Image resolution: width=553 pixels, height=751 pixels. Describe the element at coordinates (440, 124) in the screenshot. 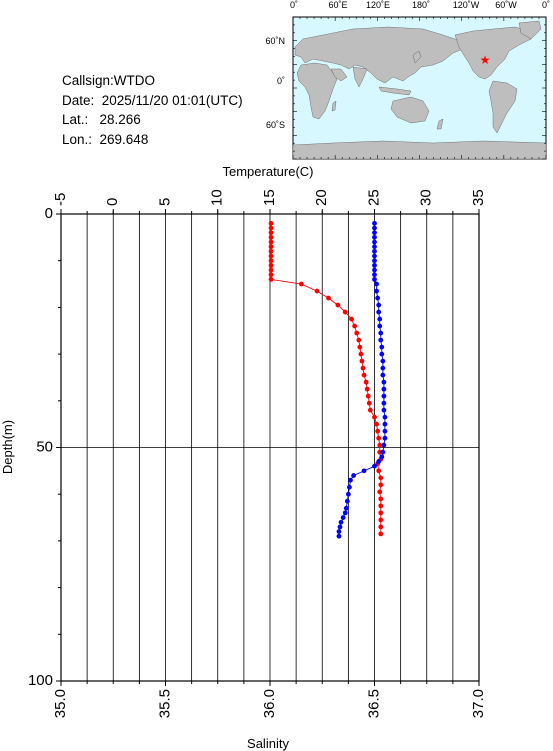

I see `land-new-zealand` at that location.